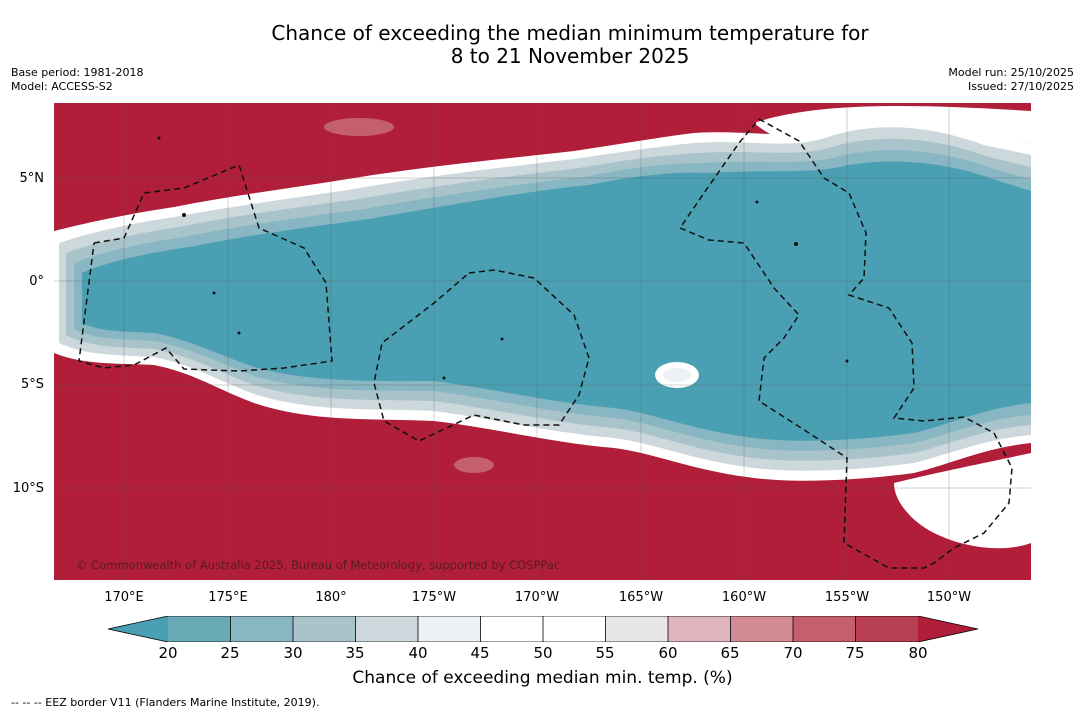  What do you see at coordinates (480, 653) in the screenshot?
I see `colorbar-tick-45: 45` at bounding box center [480, 653].